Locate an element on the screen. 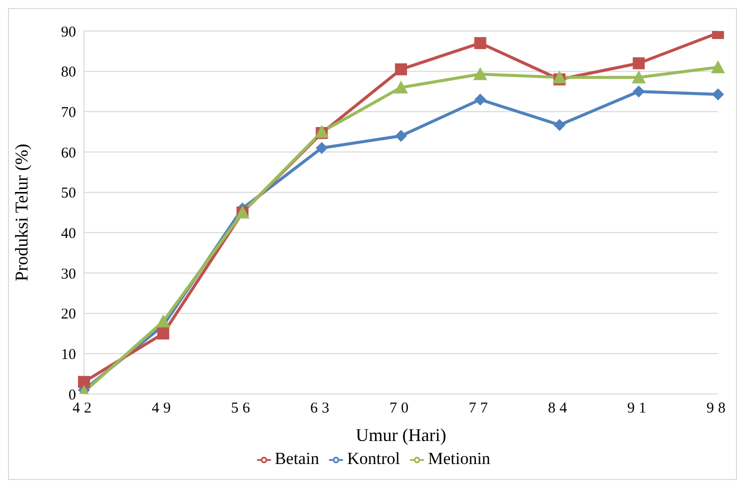 The height and width of the screenshot is (488, 745). x-tick-label: 42 is located at coordinates (84, 408).